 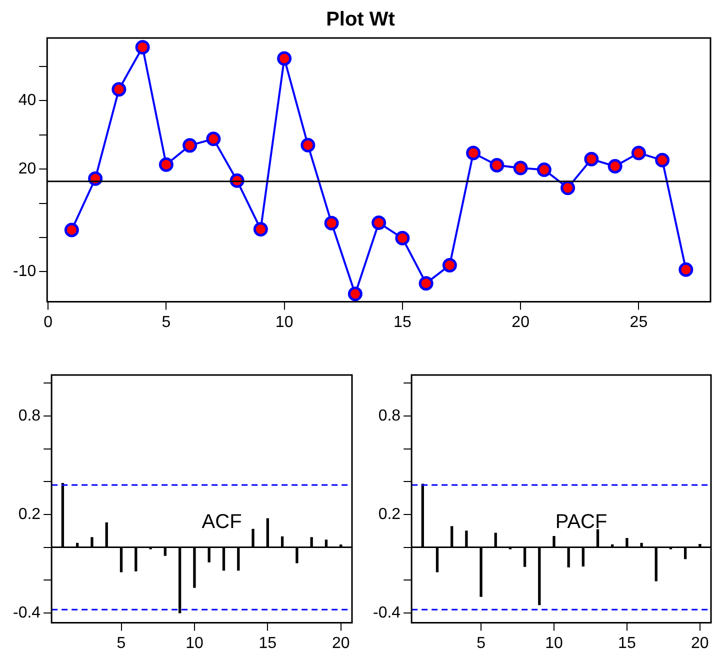 I want to click on y-tick-label: 20, so click(x=27, y=169).